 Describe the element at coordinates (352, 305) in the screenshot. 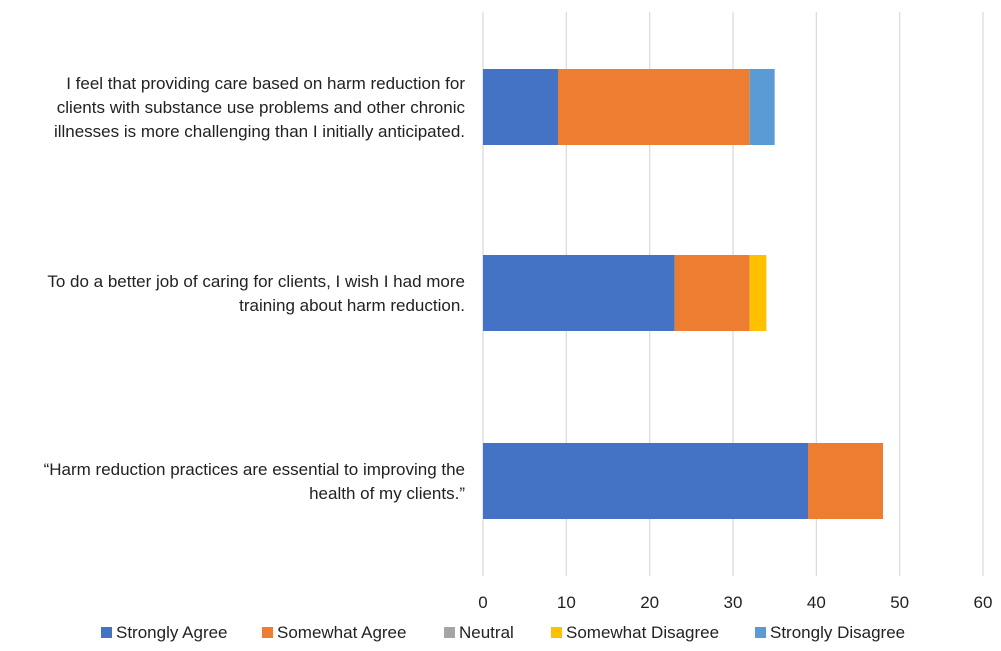

I see `category-label: training about harm reduction.` at that location.